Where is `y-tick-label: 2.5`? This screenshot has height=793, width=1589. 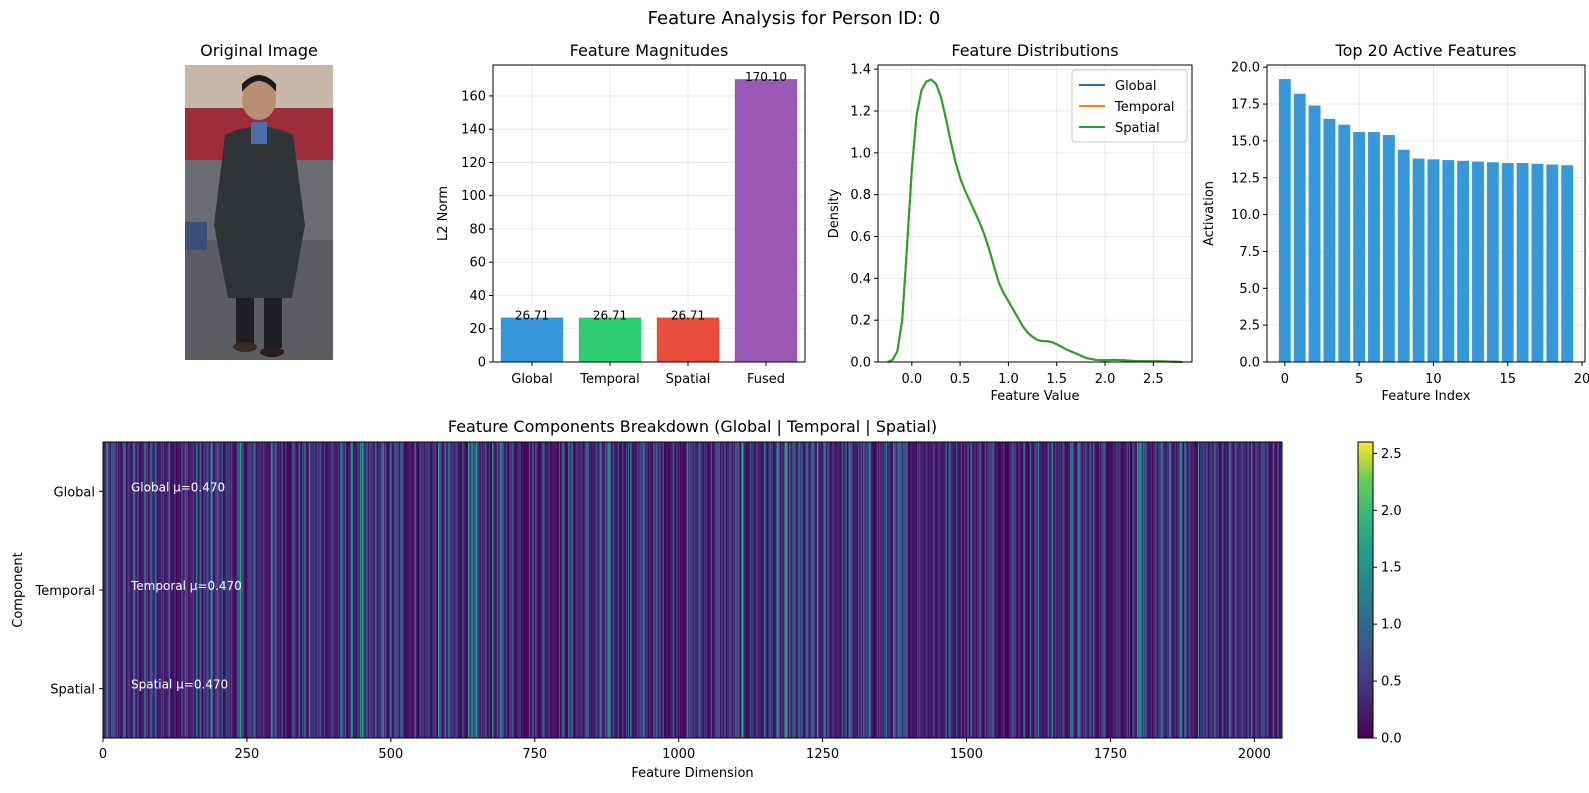
y-tick-label: 2.5 is located at coordinates (1249, 326).